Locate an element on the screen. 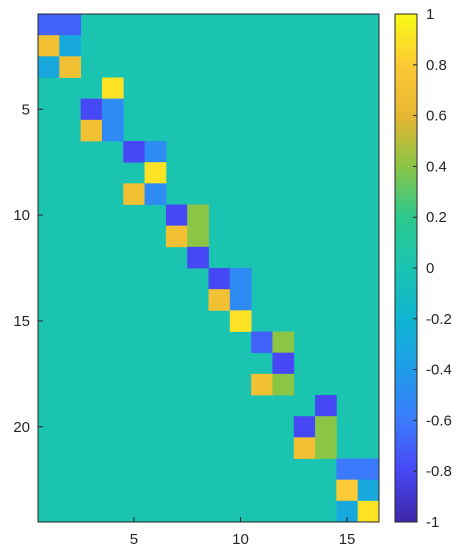 This screenshot has height=553, width=466. colorbar-tick-label: 0 is located at coordinates (430, 268).